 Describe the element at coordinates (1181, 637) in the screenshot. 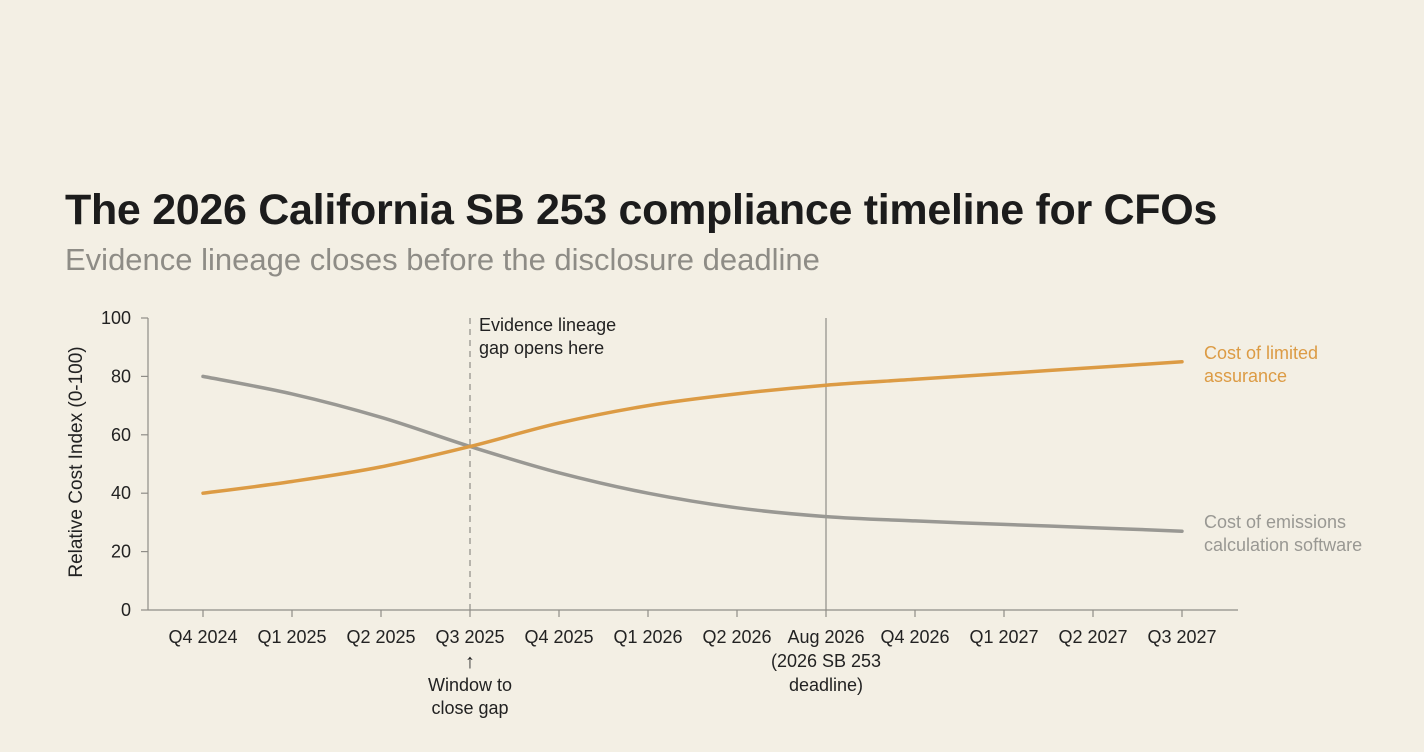

I see `x-tick-label: Q3 2027` at that location.